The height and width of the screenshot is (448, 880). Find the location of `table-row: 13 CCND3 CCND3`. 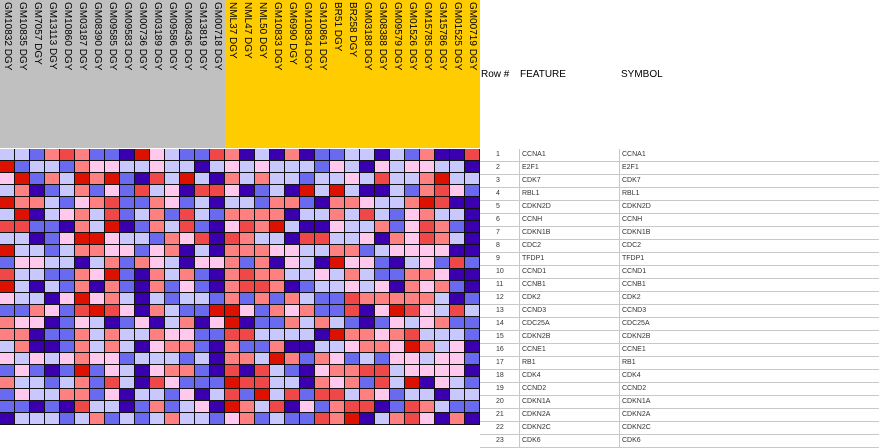

table-row: 13 CCND3 CCND3 is located at coordinates (679, 311).